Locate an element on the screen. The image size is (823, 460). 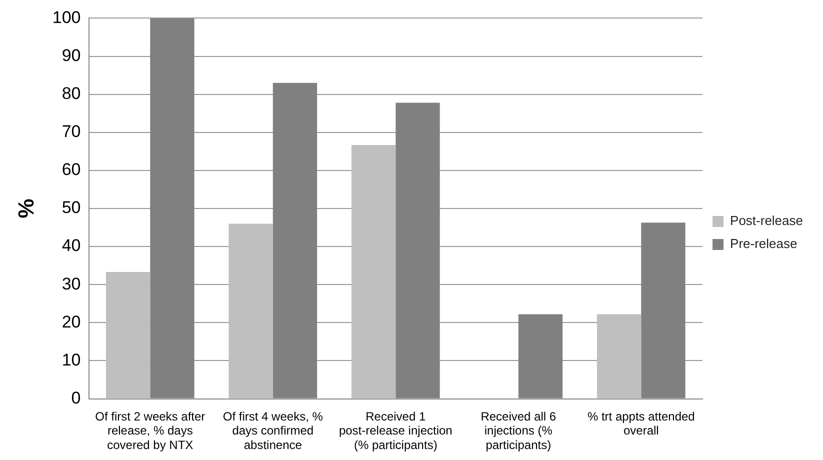
x-tick-label: % trt appts attended overall is located at coordinates (641, 423).